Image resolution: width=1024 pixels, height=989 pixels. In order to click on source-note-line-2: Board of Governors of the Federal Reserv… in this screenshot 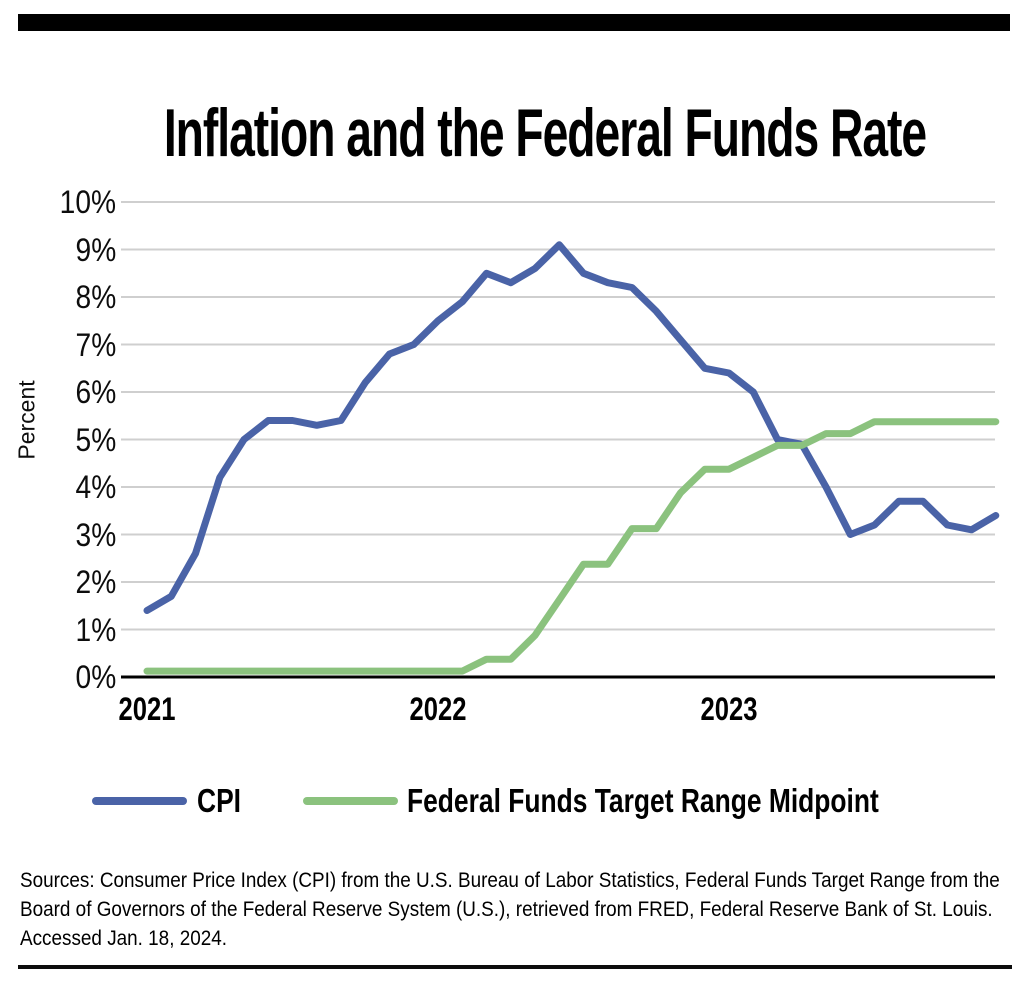, I will do `click(506, 909)`.